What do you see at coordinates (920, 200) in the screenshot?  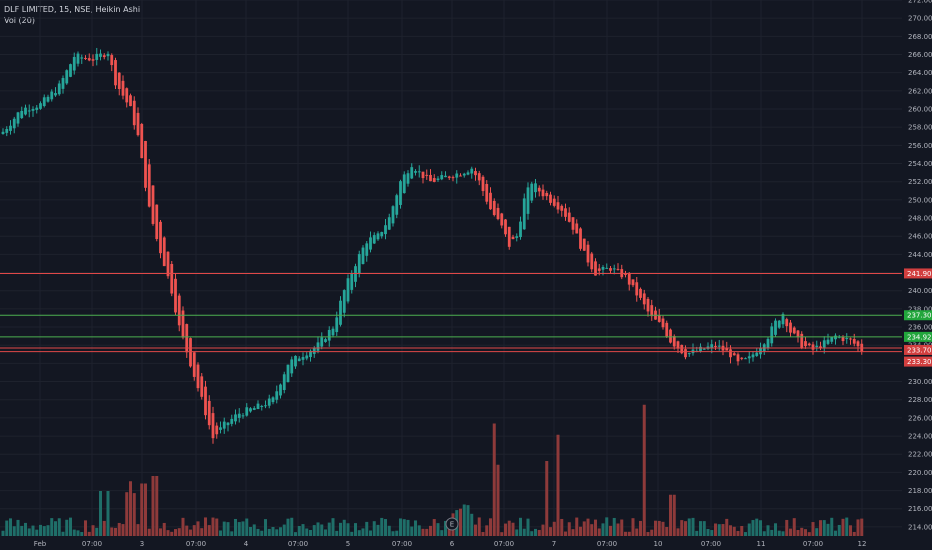 I see `price-tick-label: 250.00` at bounding box center [920, 200].